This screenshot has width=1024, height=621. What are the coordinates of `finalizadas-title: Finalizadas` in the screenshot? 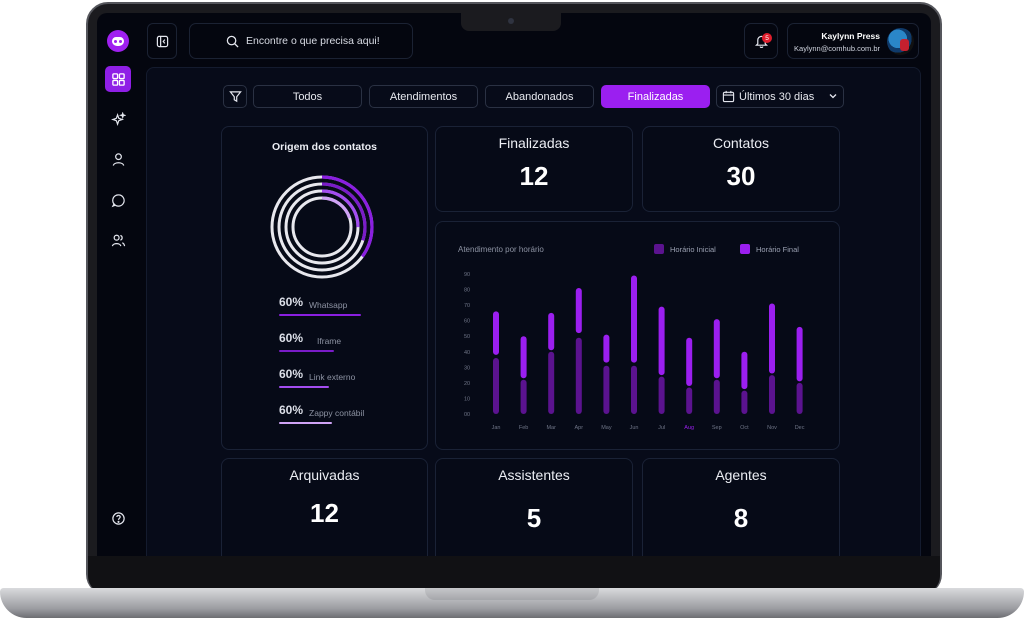 It's located at (534, 143).